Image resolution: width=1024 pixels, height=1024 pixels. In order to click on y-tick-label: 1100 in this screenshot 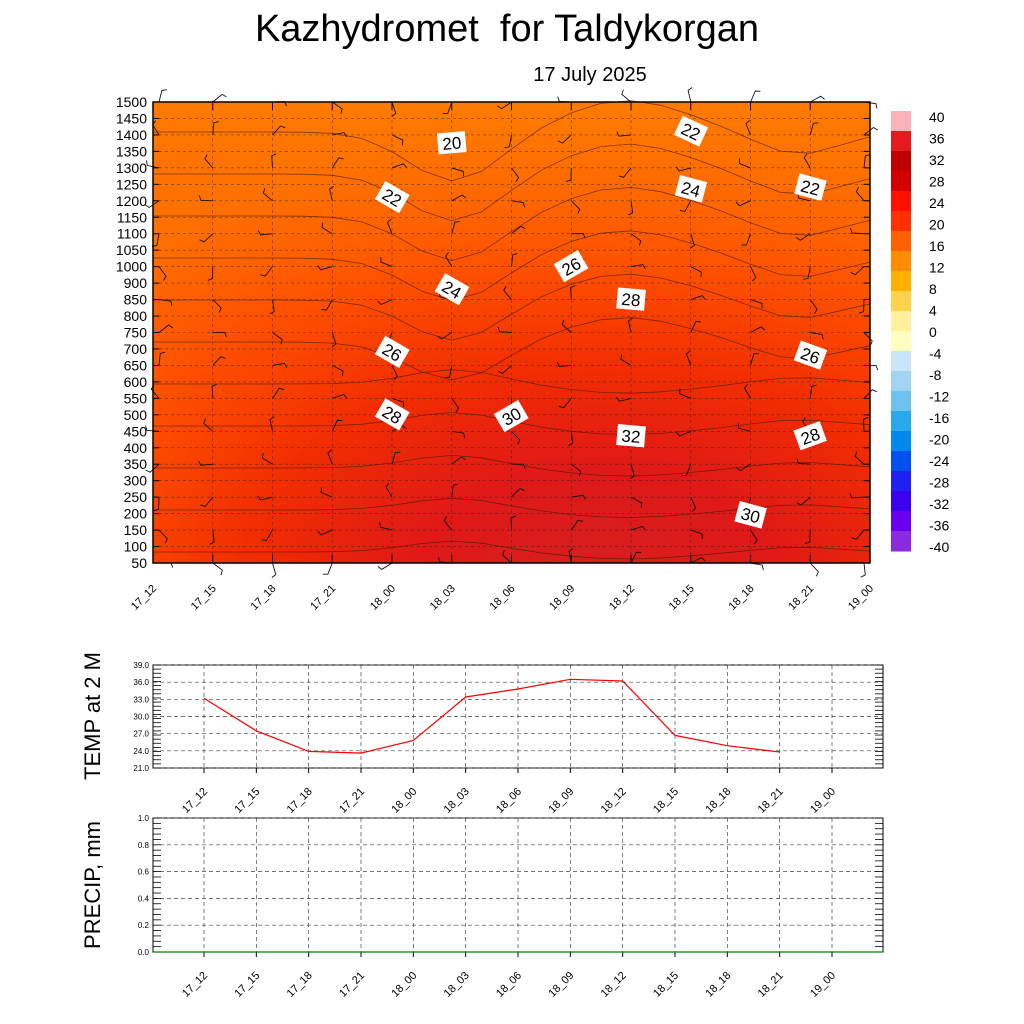, I will do `click(132, 234)`.